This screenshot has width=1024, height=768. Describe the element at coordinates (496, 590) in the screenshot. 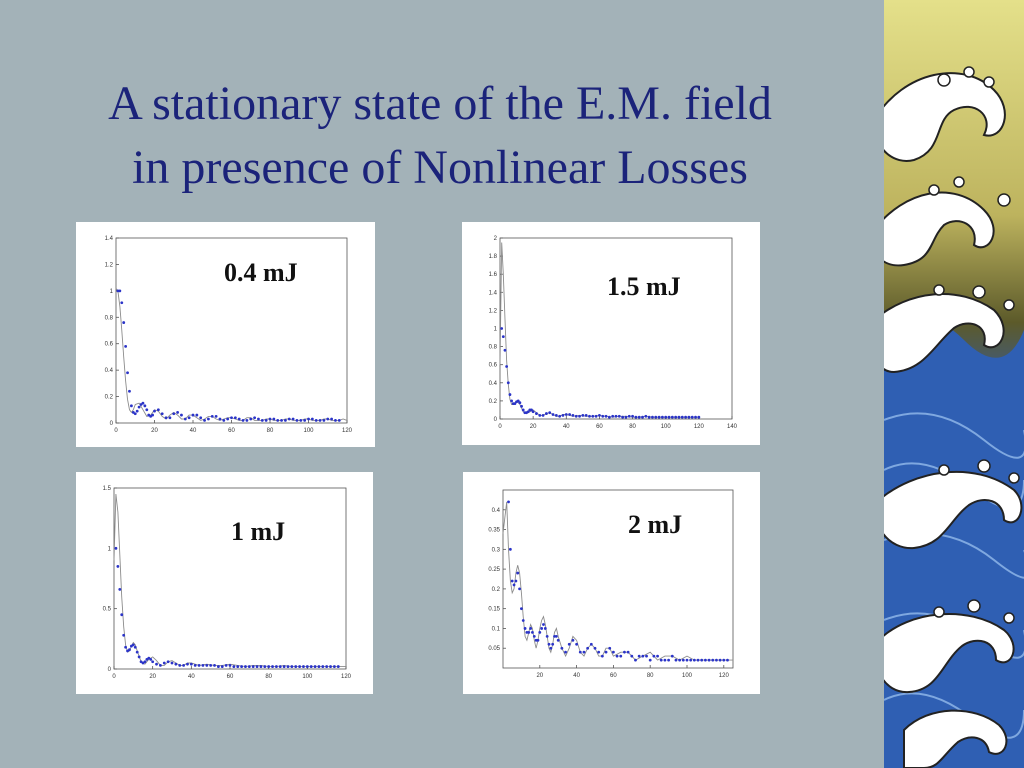

I see `y-tick-label: 0.2` at that location.